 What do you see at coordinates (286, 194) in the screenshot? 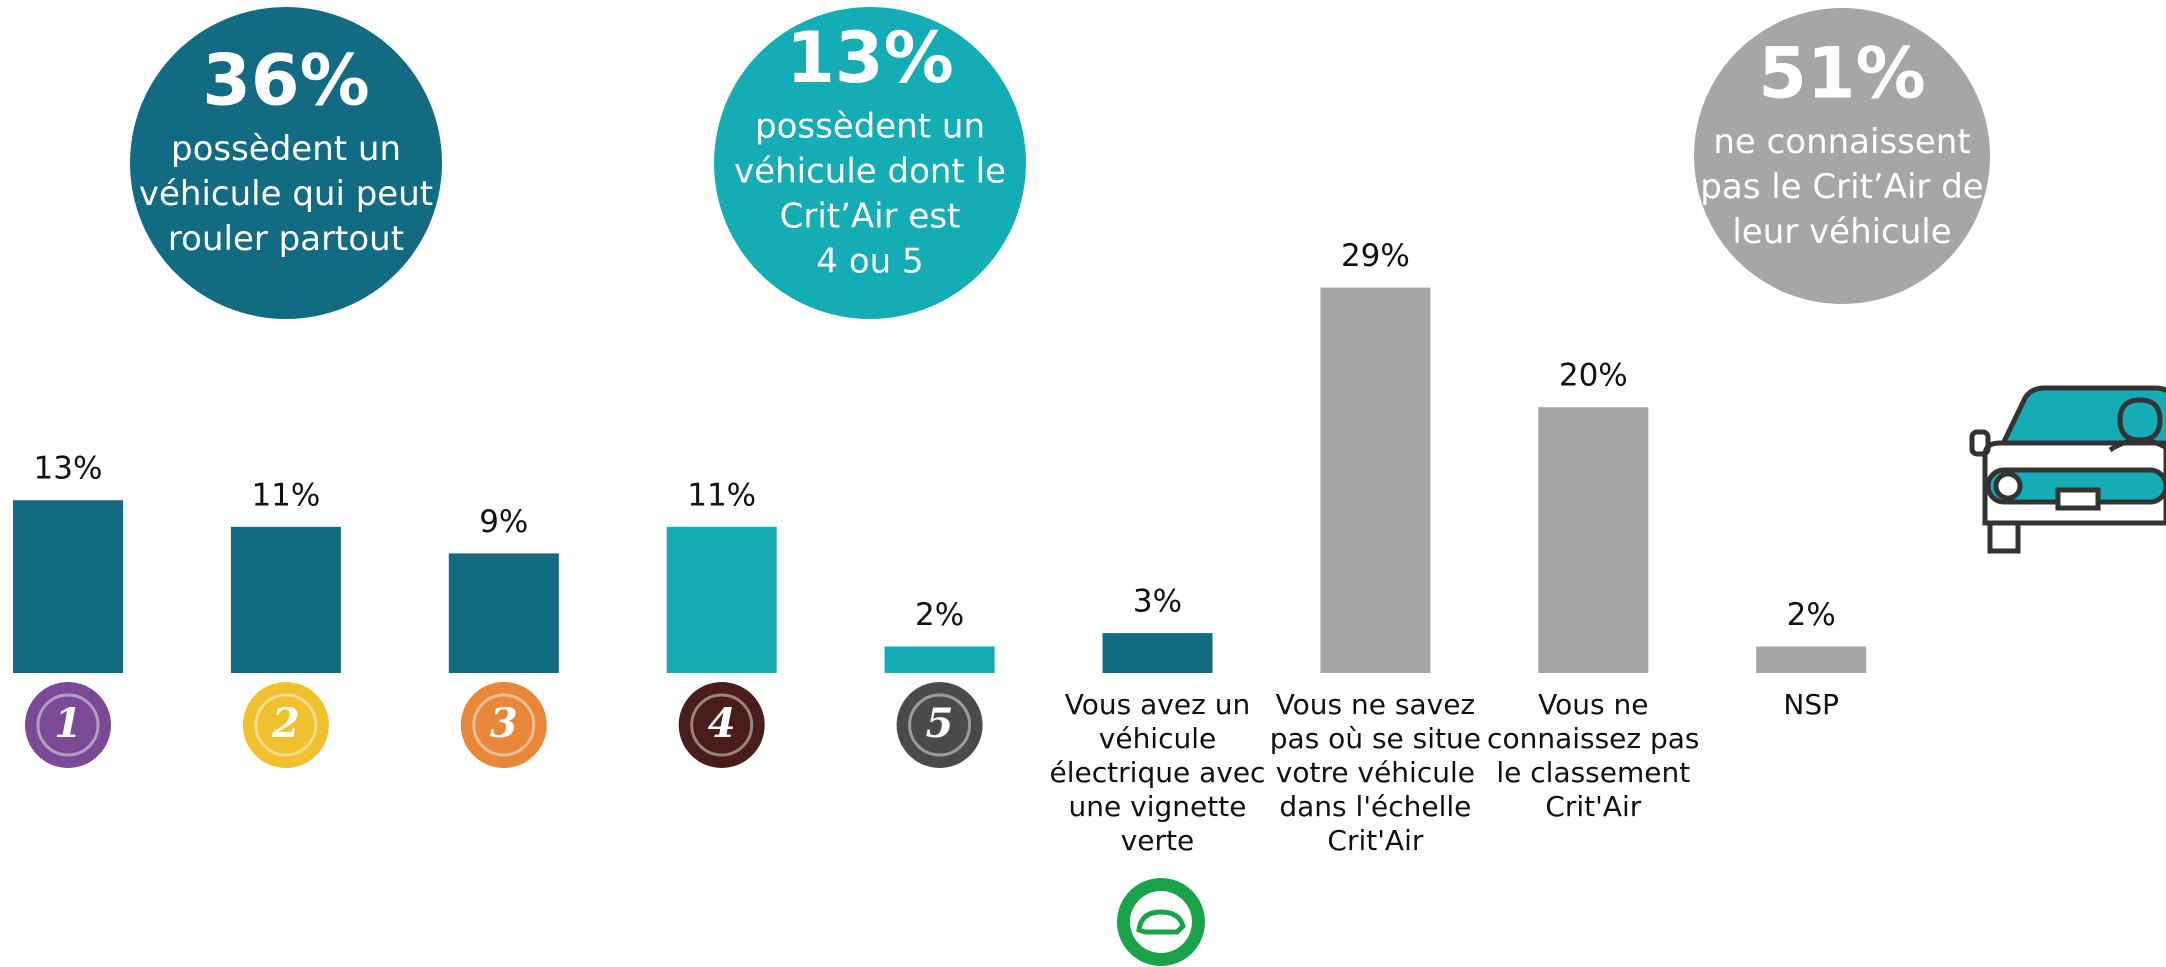
I see `highlight-text: véhicule qui peut` at bounding box center [286, 194].